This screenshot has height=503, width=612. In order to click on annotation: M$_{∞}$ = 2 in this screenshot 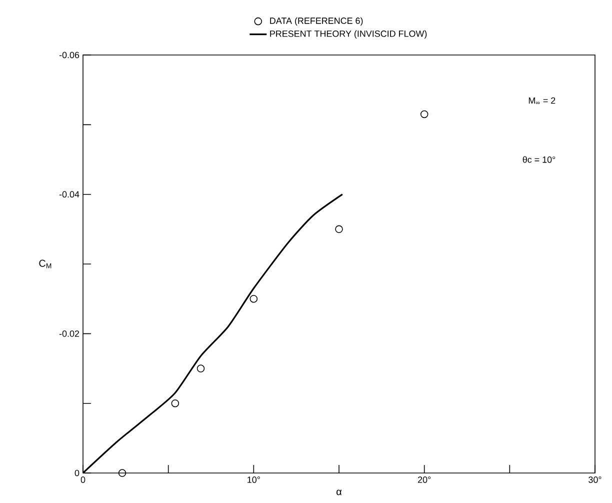, I will do `click(542, 100)`.